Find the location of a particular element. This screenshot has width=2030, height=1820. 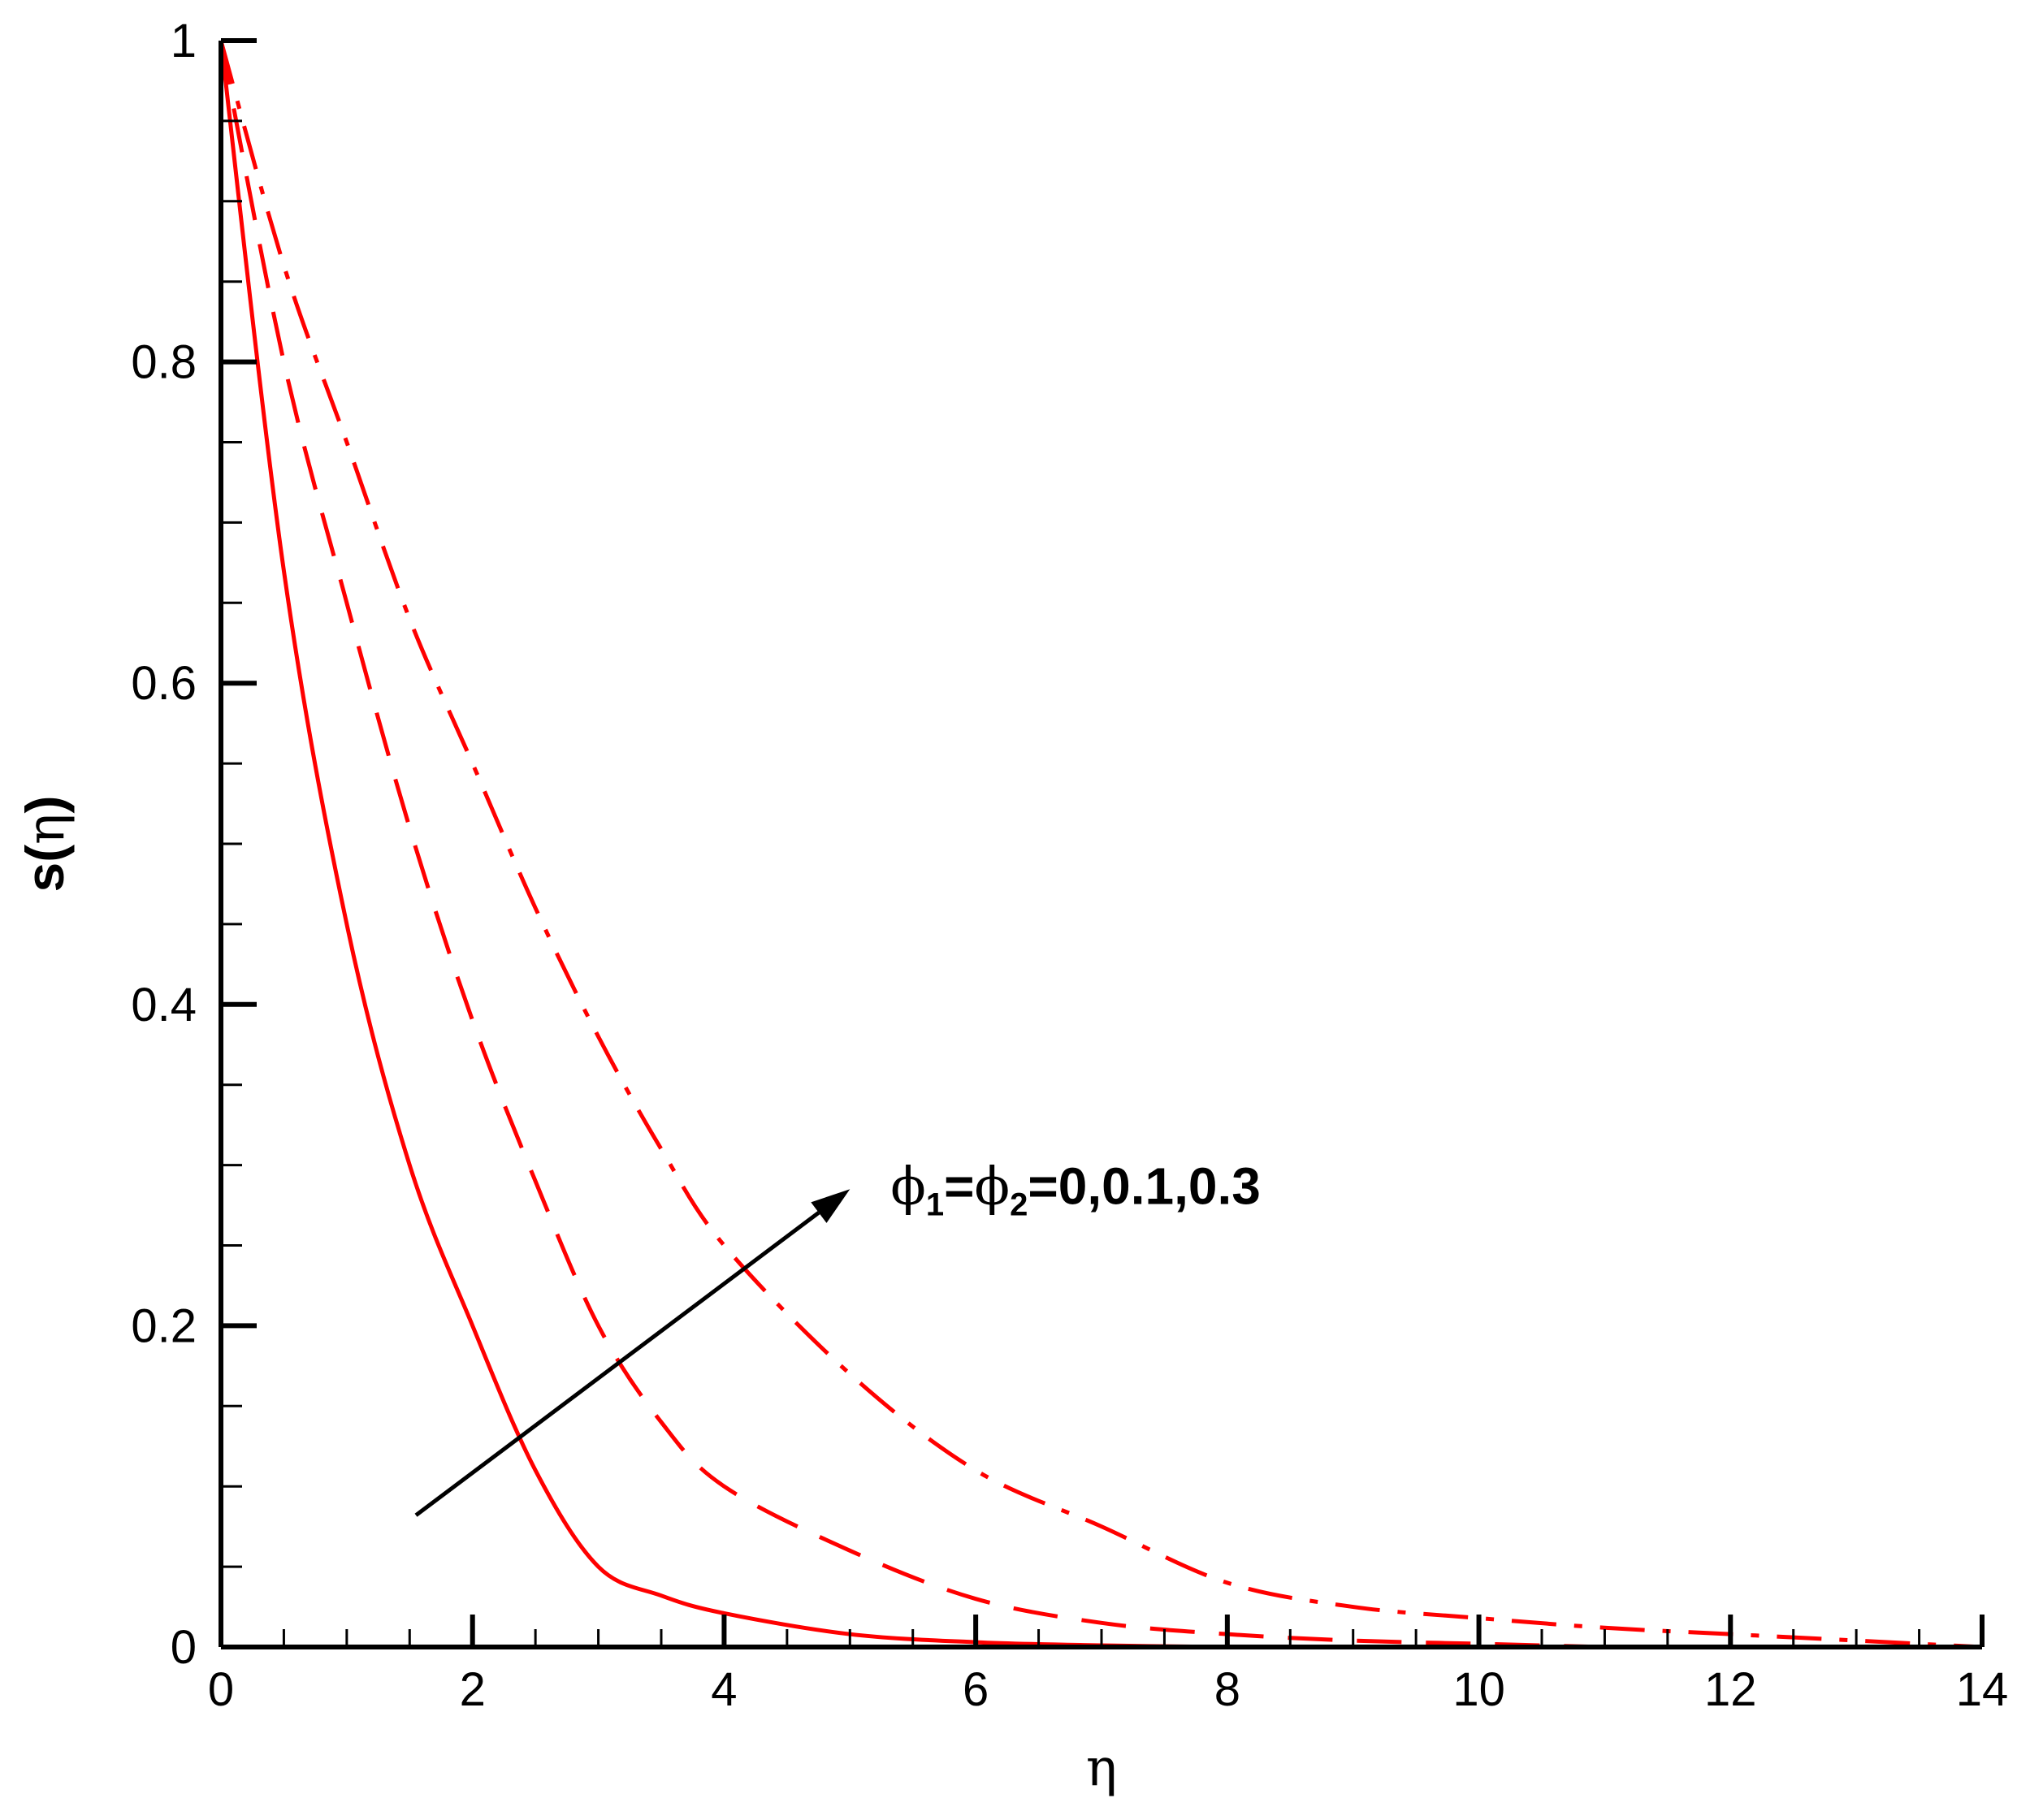

phi-subscript-1: 1 is located at coordinates (935, 1204).